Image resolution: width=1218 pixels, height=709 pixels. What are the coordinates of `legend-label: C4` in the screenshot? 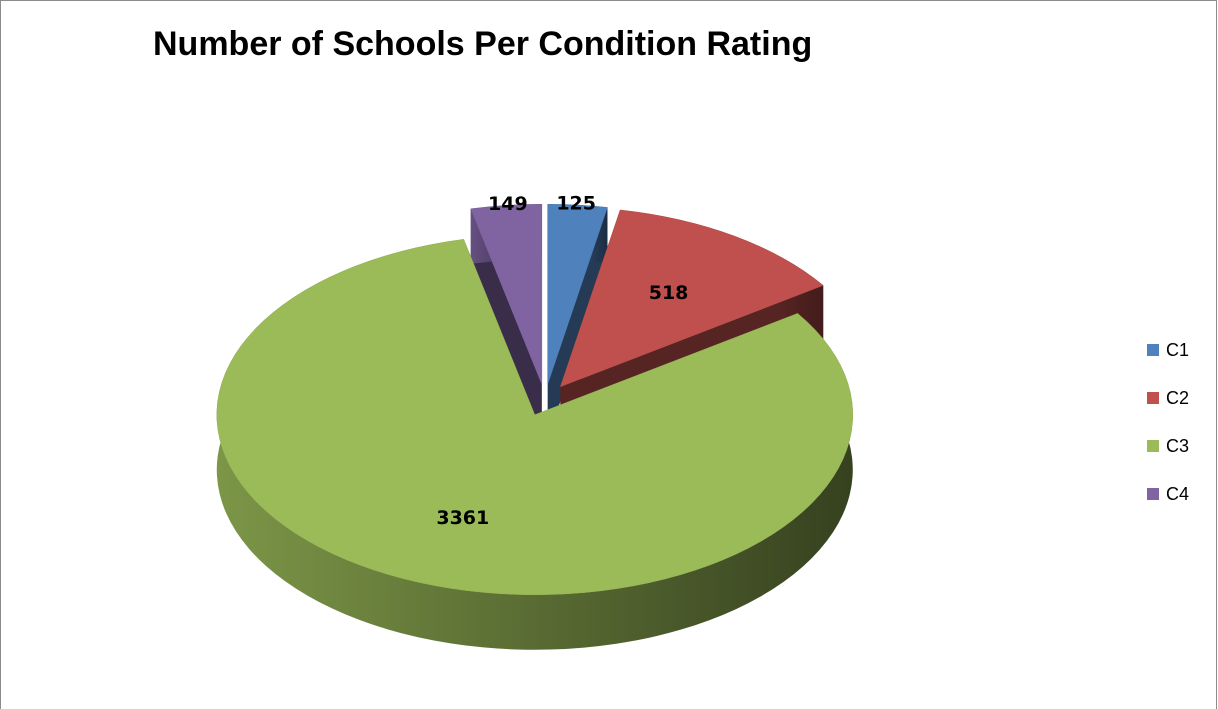 It's located at (1177, 494).